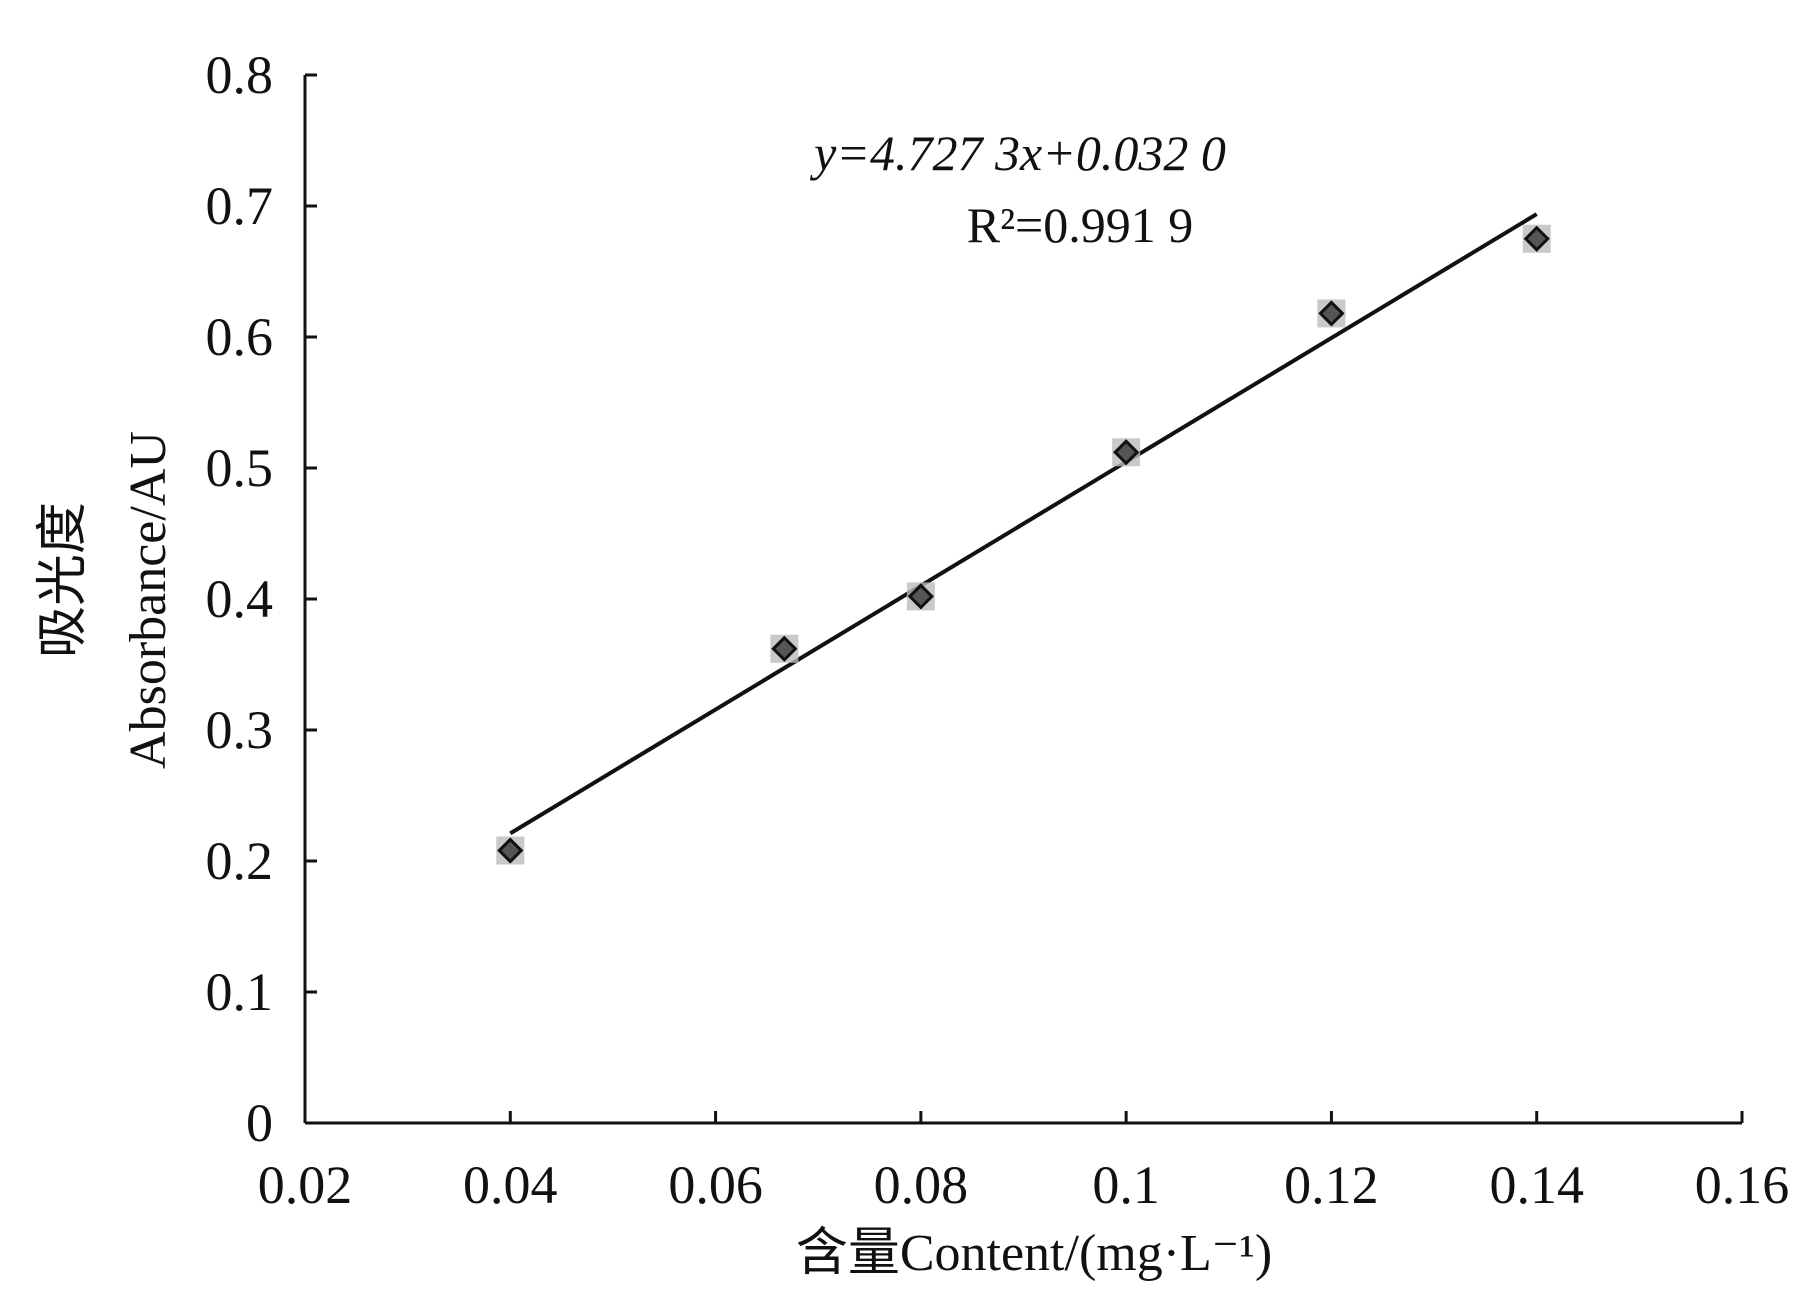 This screenshot has width=1819, height=1305. I want to click on y-axis-title-en: Absorbance/AU, so click(148, 600).